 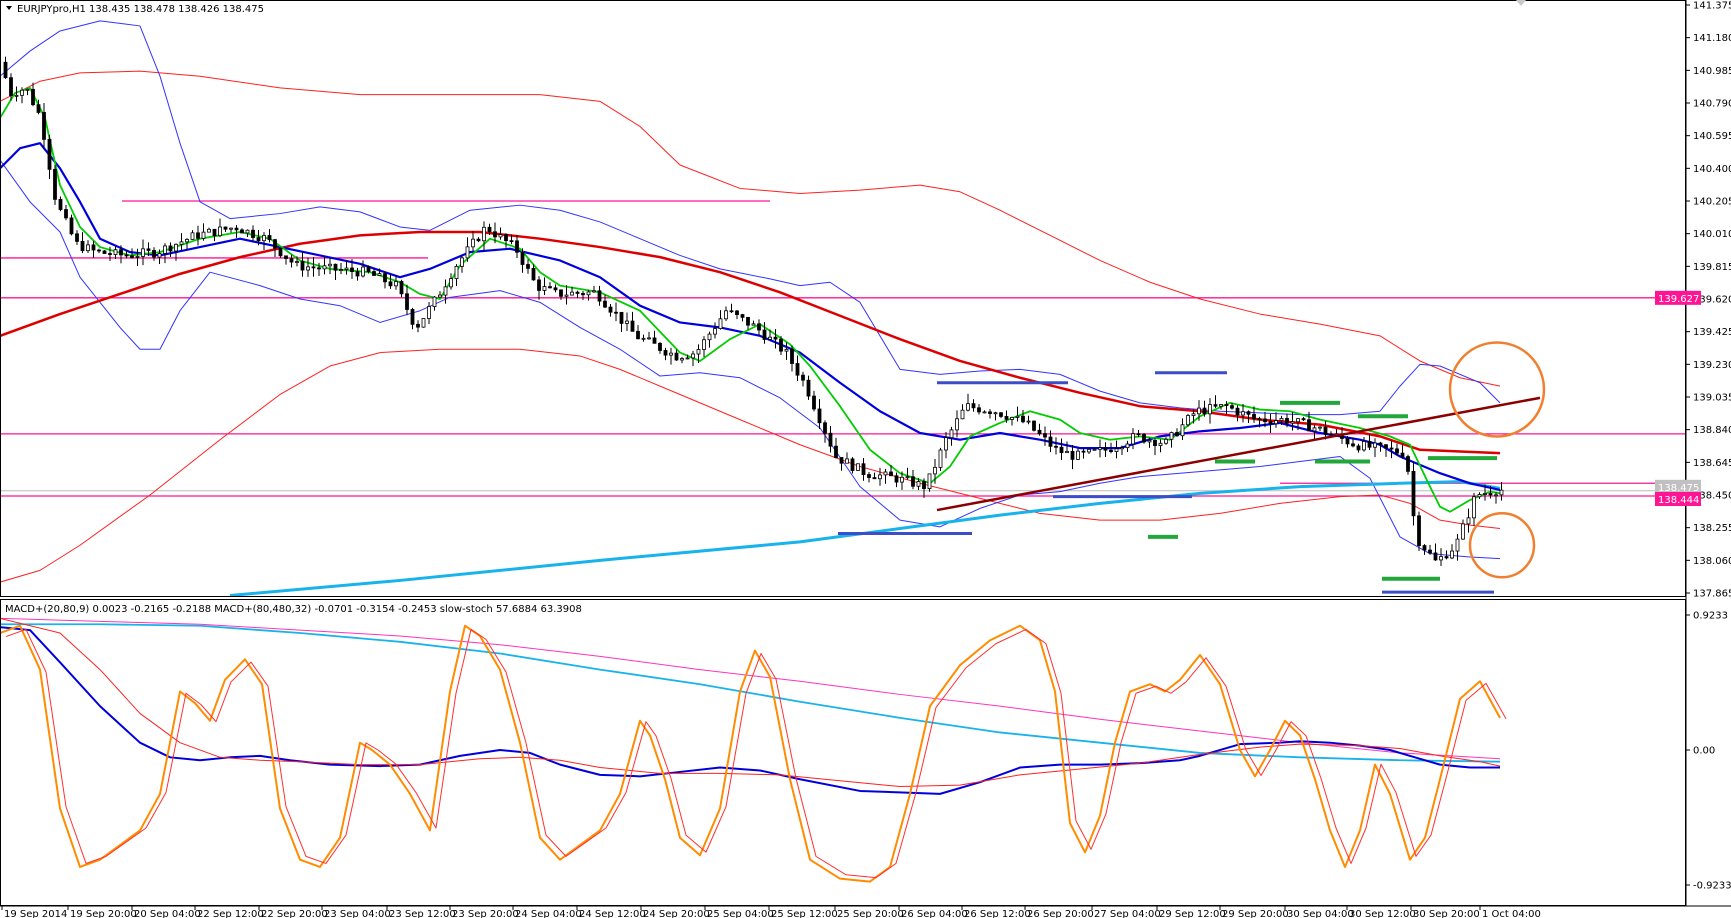 I want to click on time-tick-label: 20 Sep 04:00, so click(x=167, y=913).